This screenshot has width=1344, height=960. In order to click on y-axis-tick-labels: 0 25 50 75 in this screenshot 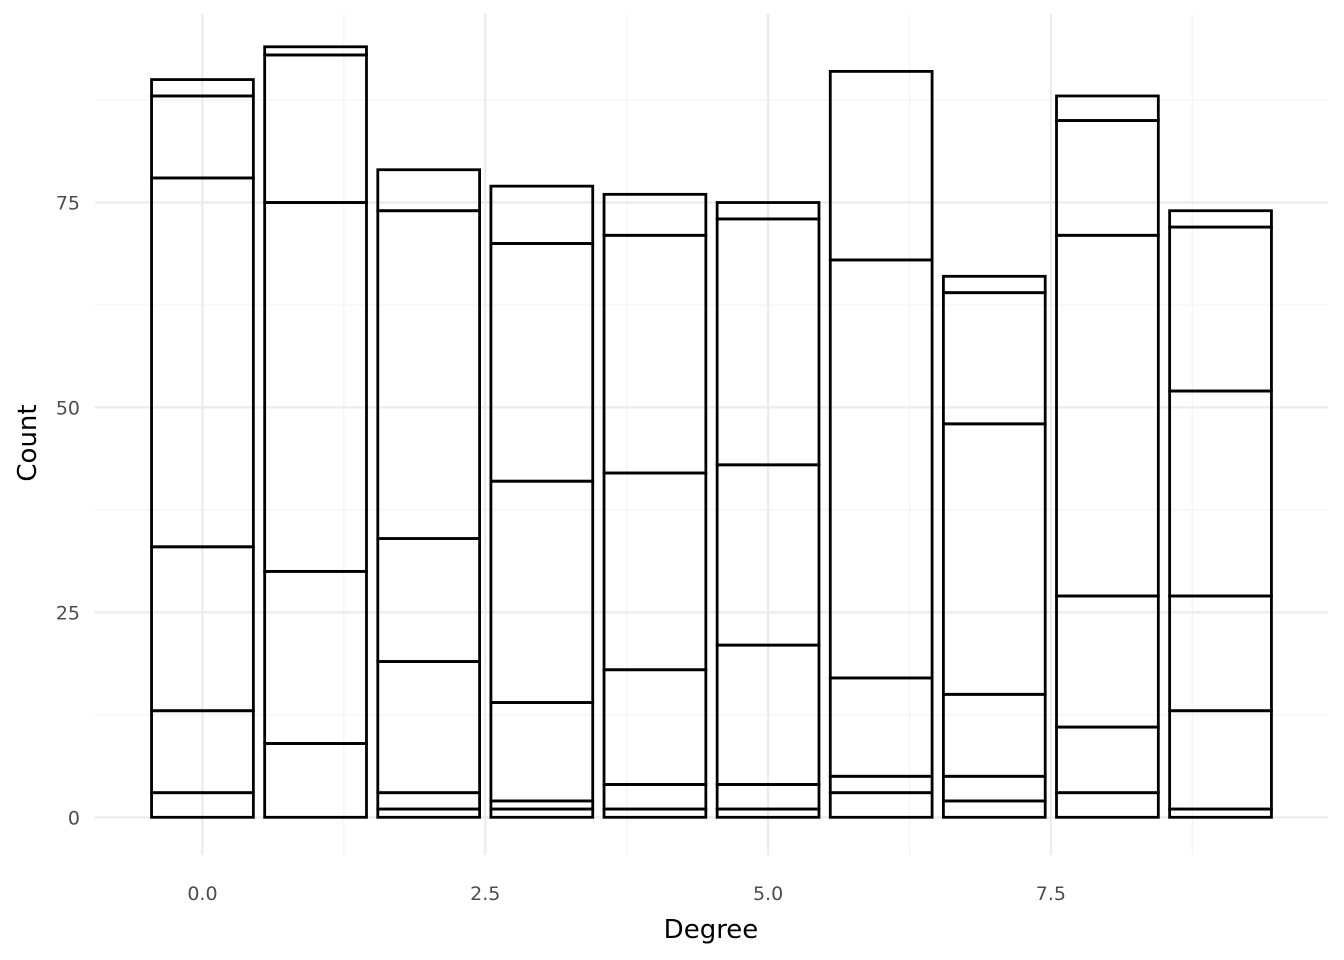, I will do `click(68, 511)`.